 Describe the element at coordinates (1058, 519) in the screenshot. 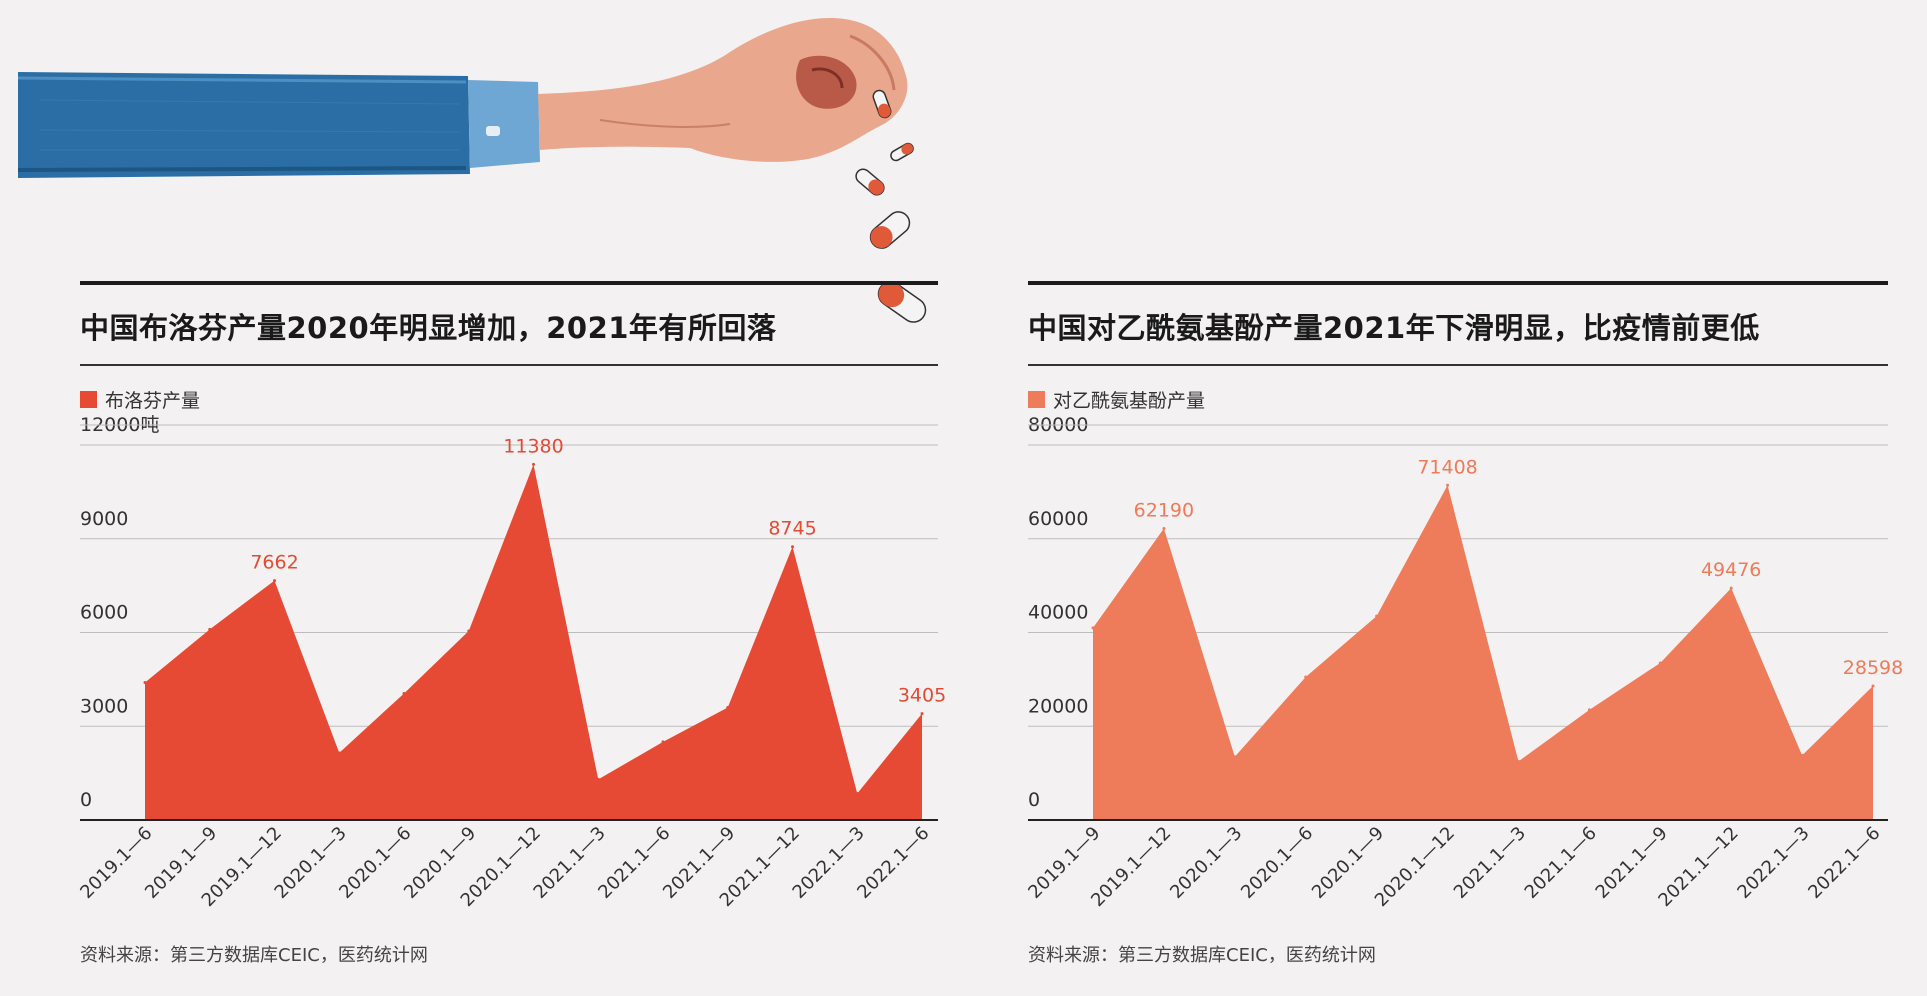

I see `y-tick-label: 60000` at that location.